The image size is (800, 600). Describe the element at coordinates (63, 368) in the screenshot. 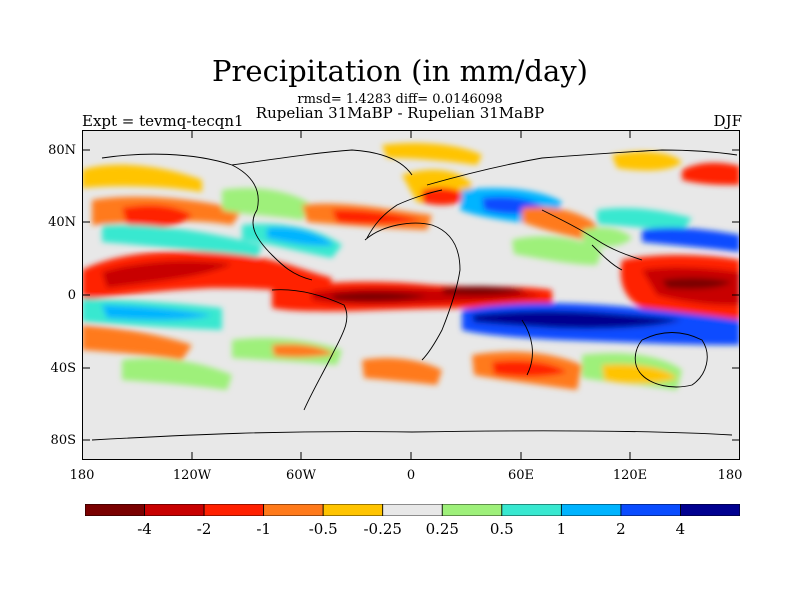

I see `lat-label: 40S` at that location.